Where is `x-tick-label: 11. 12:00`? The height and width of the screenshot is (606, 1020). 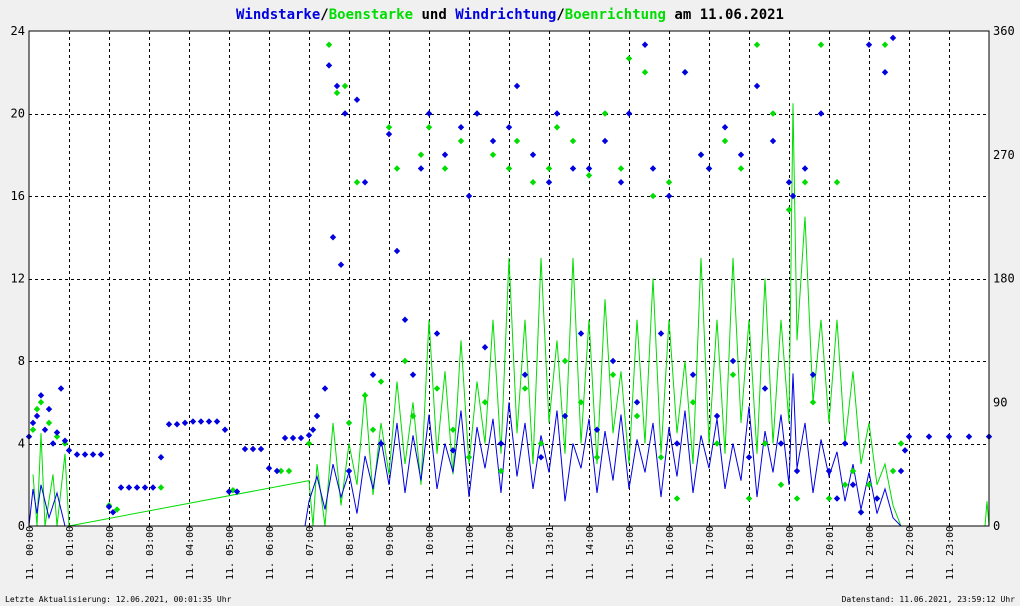 x-tick-label: 11. 12:00 is located at coordinates (510, 553).